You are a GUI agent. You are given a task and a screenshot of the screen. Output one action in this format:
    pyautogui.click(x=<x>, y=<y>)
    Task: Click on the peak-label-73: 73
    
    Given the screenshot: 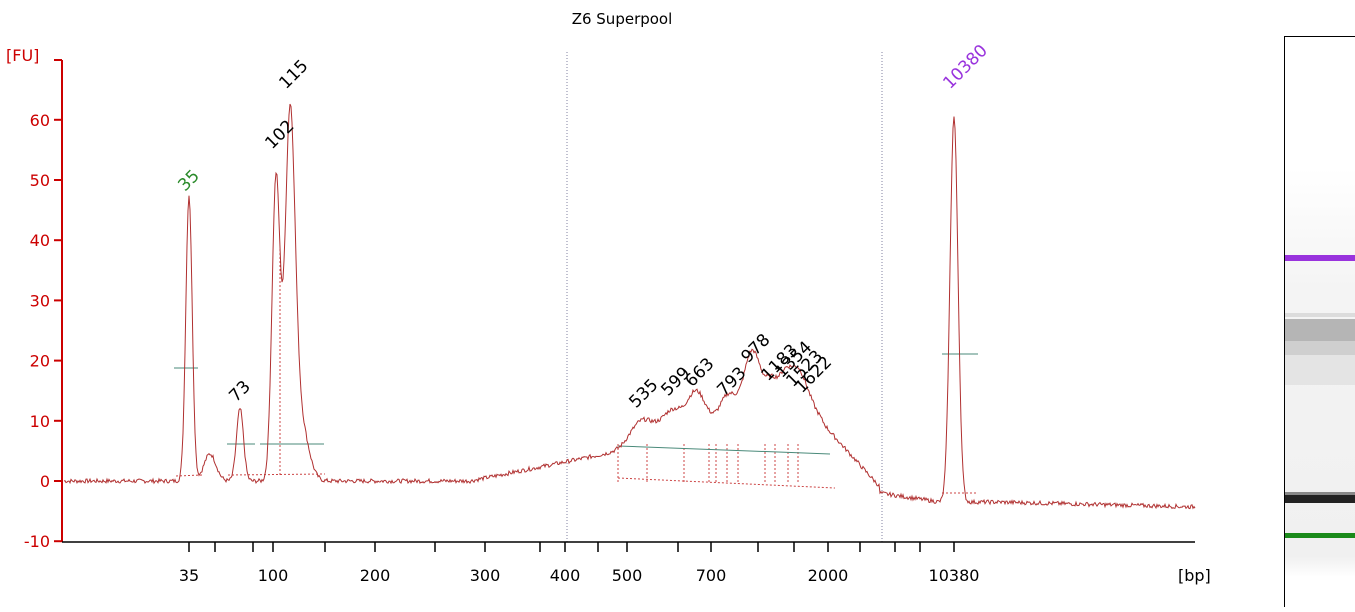 What is the action you would take?
    pyautogui.click(x=239, y=391)
    